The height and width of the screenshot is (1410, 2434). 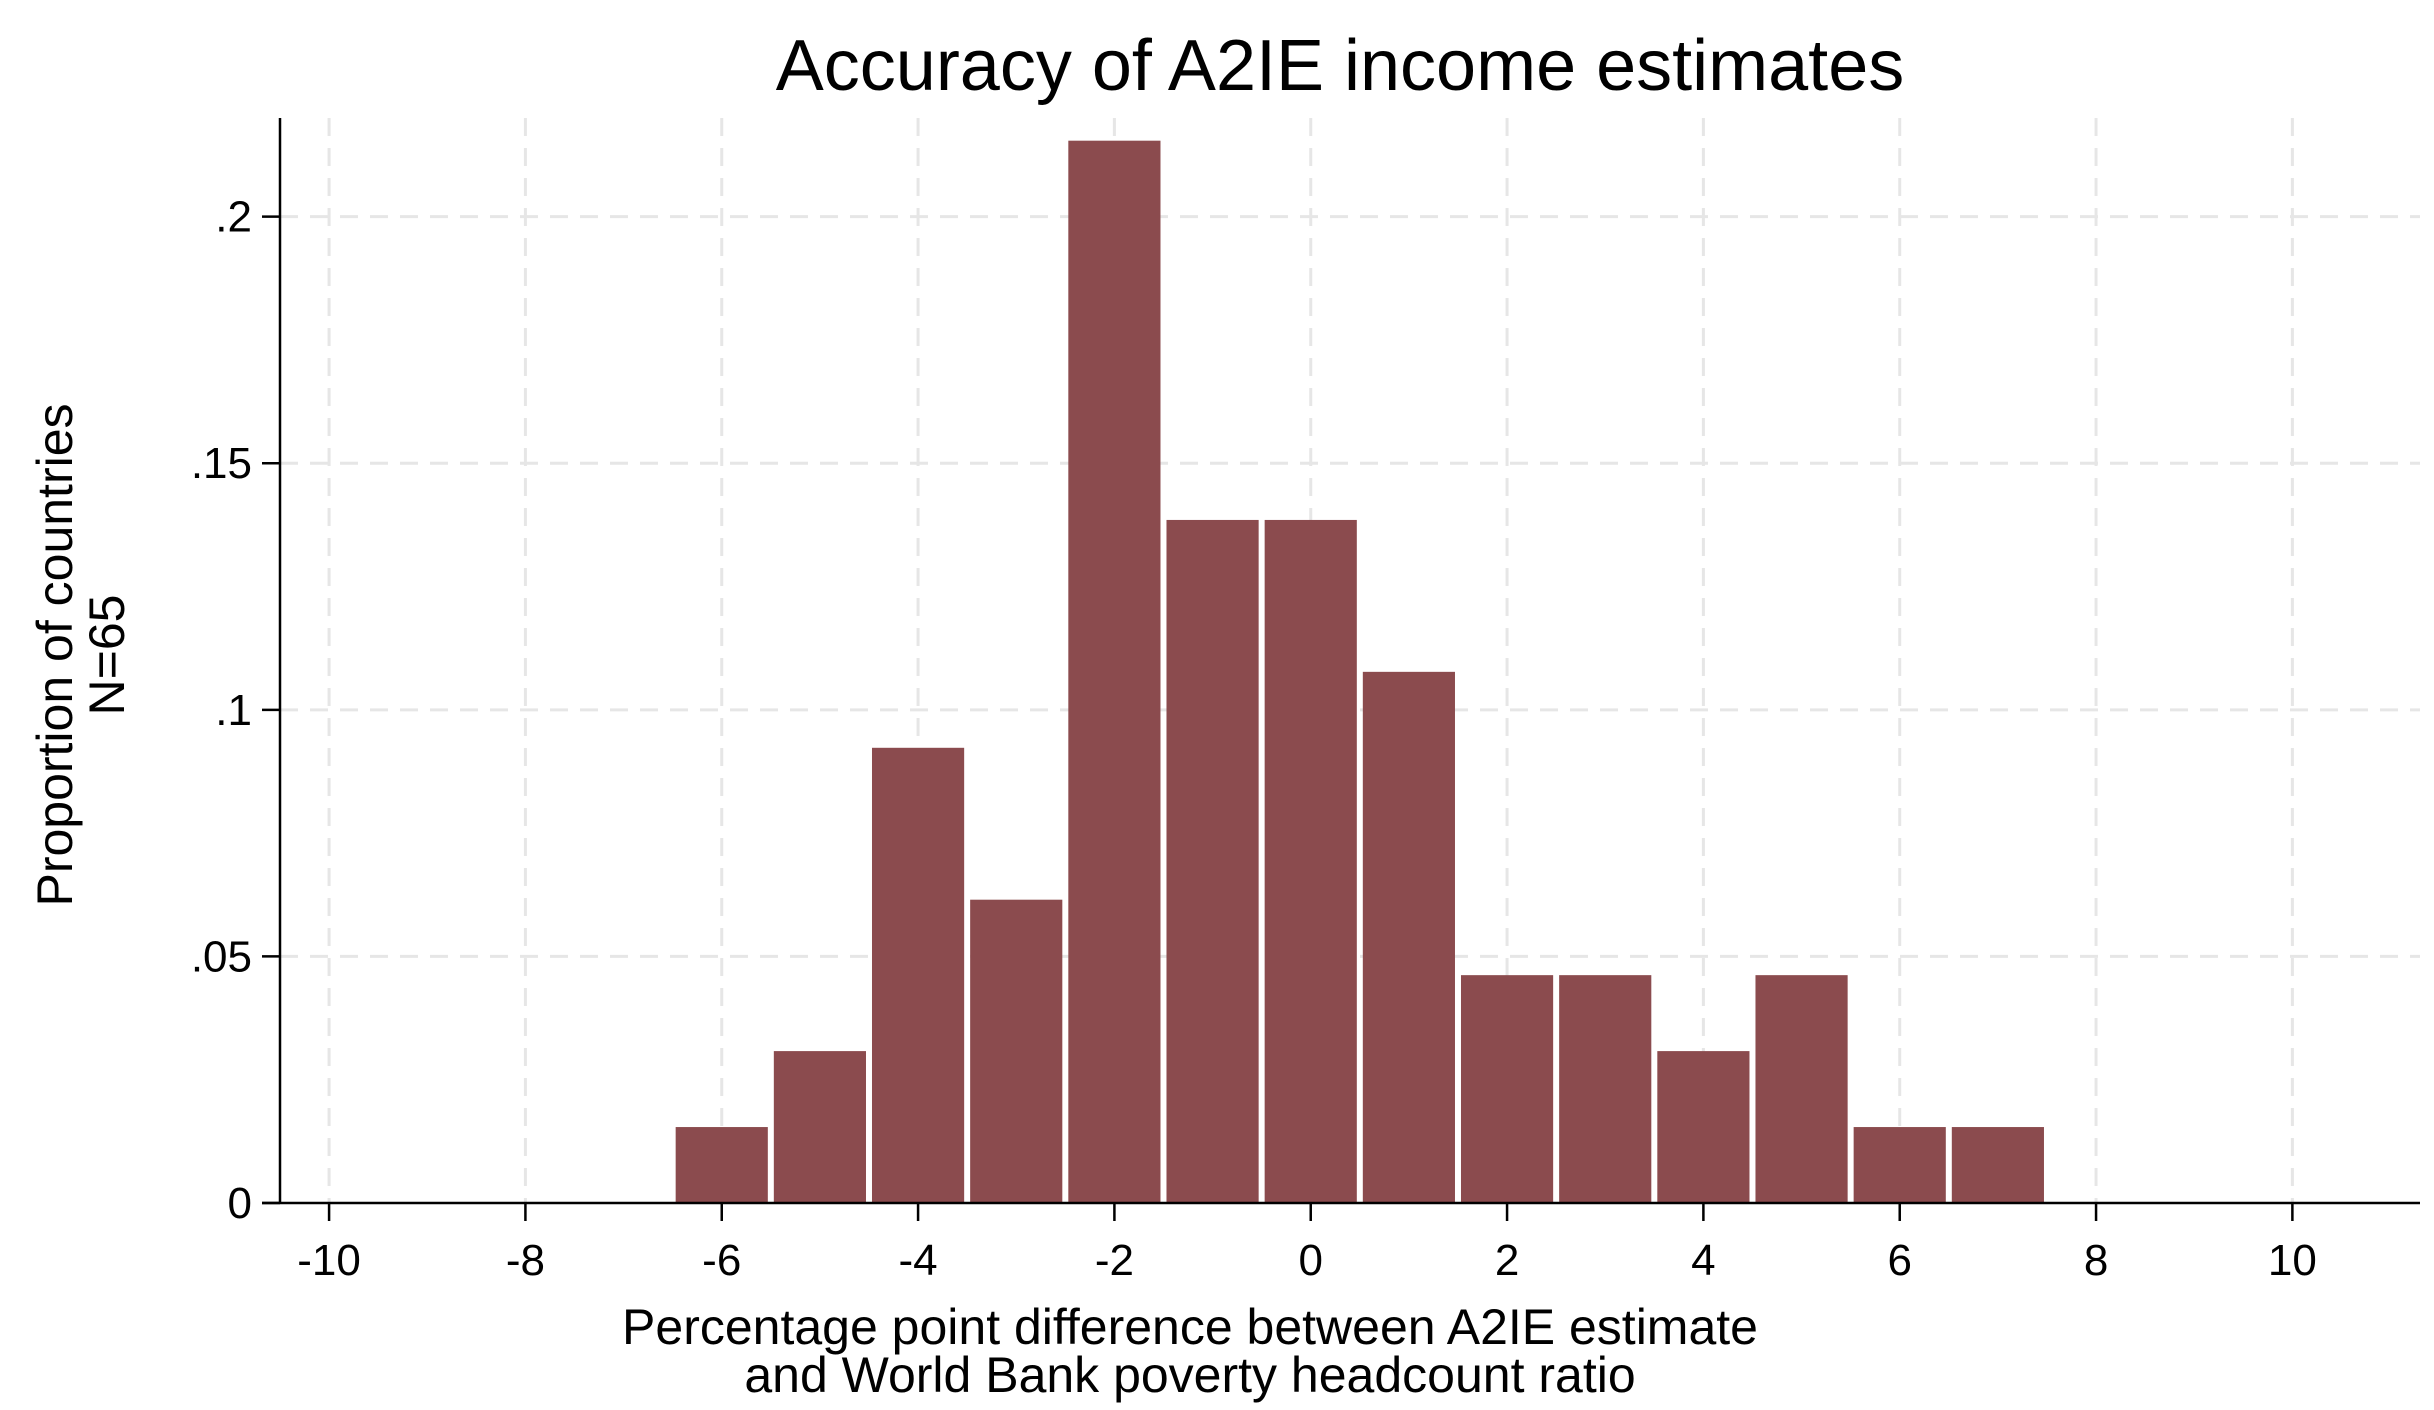 I want to click on chart-title: Accuracy of A2IE income estimates, so click(x=1340, y=66).